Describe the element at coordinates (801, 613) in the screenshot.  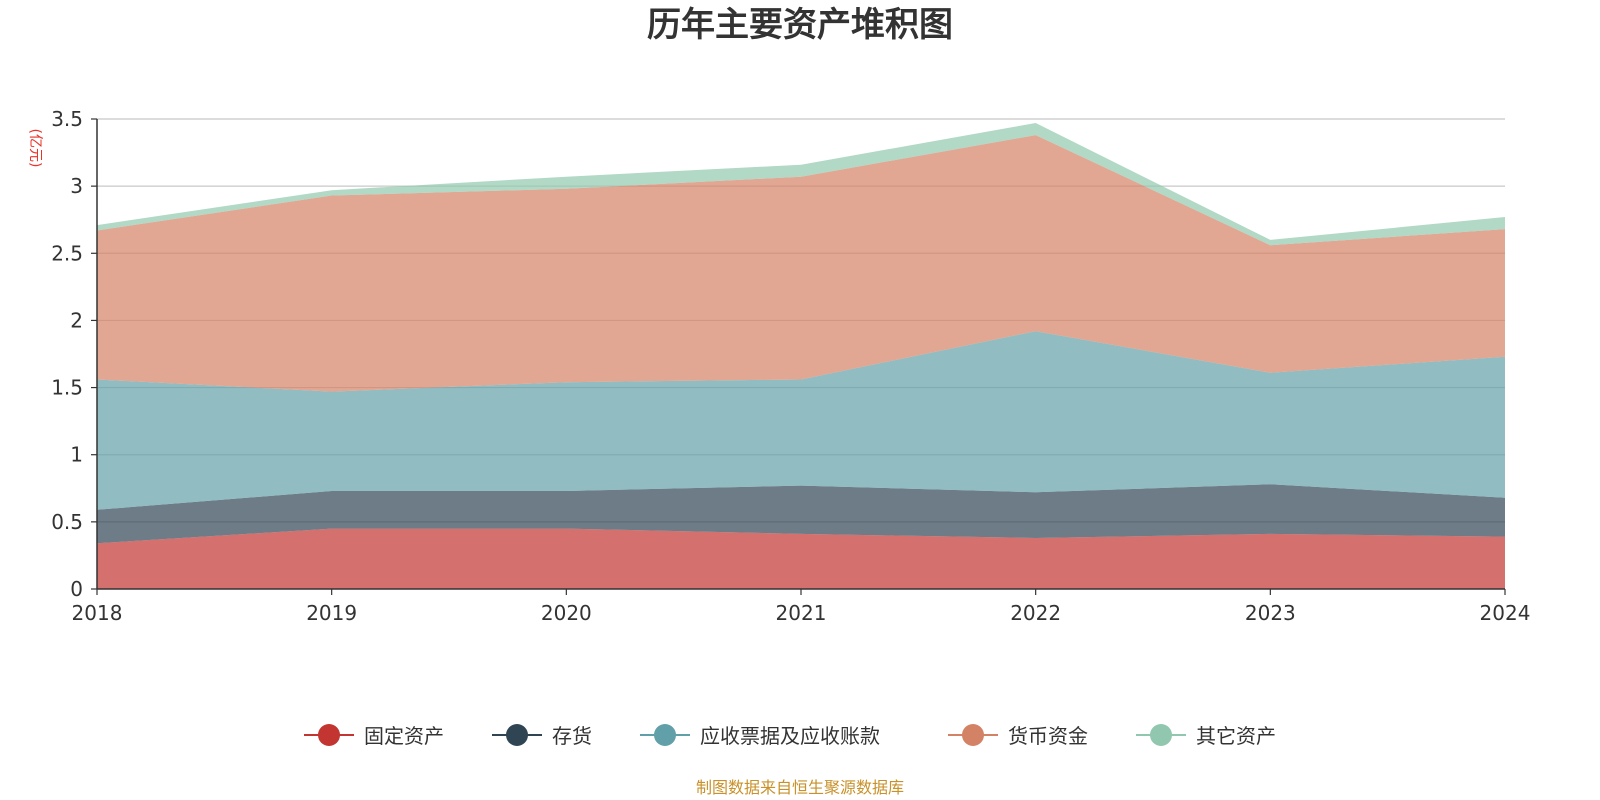
I see `x-tick-label: 2021` at that location.